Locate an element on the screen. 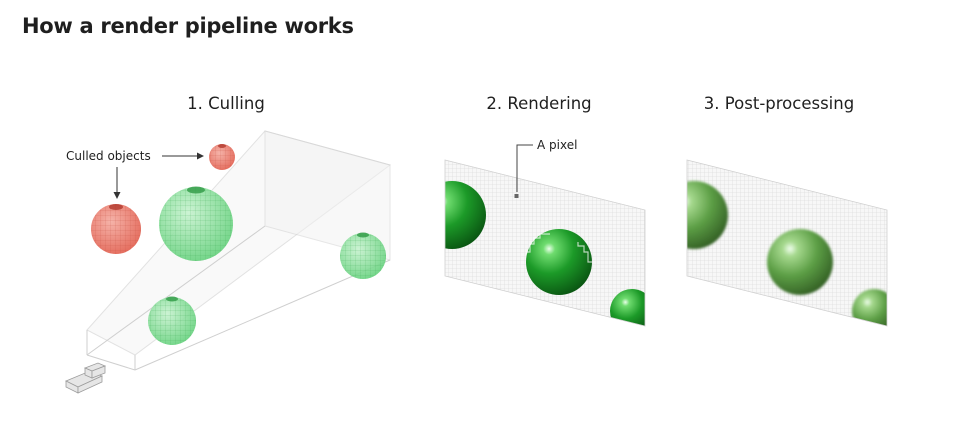 This screenshot has width=962, height=439. panel-title-culling: 1. Culling is located at coordinates (226, 103).